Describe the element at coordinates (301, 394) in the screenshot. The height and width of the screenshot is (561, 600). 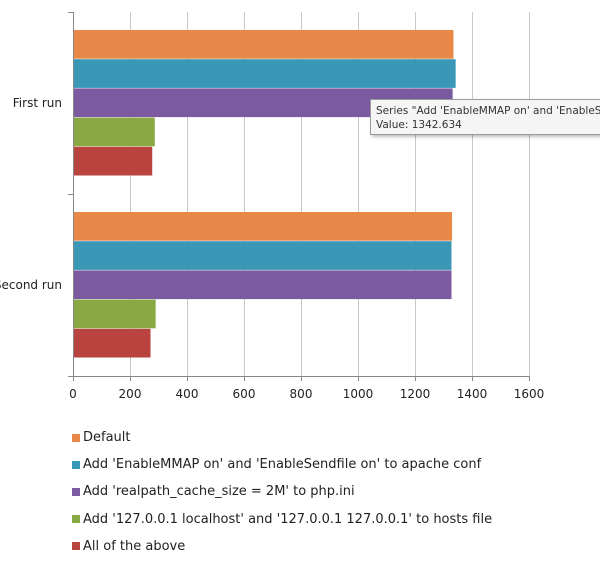
I see `x-tick-label: 800` at that location.